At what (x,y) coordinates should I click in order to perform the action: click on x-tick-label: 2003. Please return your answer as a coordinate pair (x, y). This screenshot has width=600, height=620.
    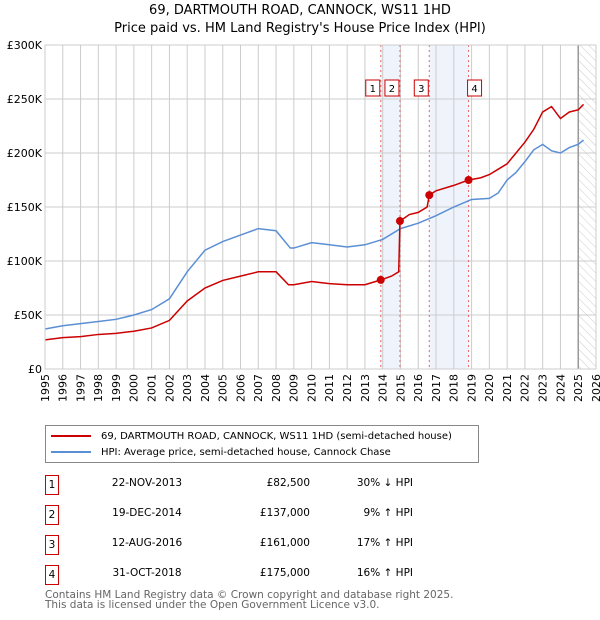
    Looking at the image, I should click on (187, 388).